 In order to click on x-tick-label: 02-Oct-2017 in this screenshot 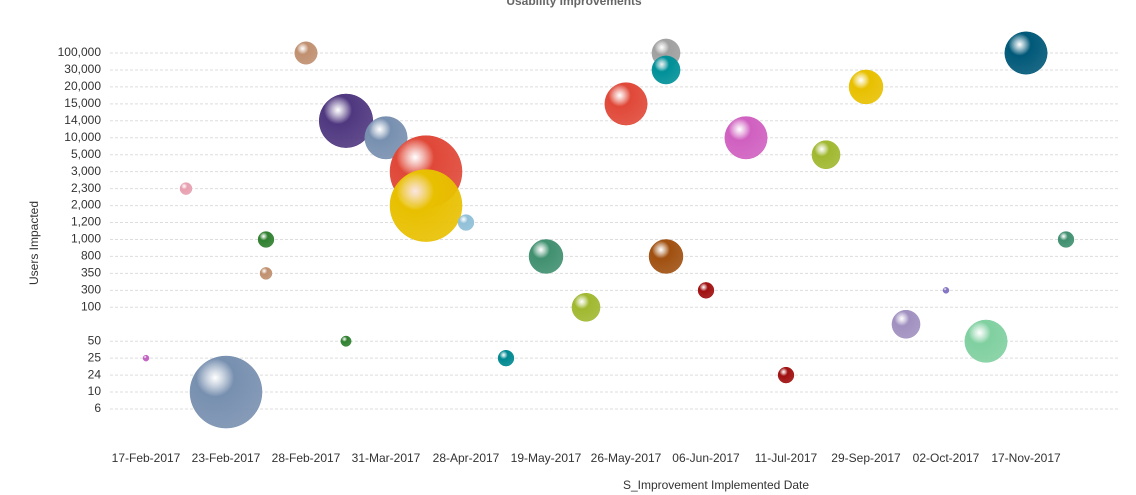, I will do `click(946, 458)`.